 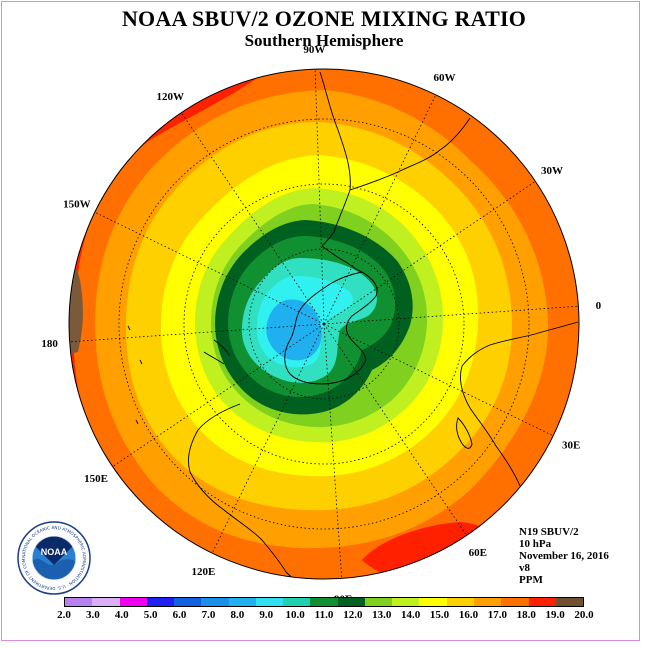 What do you see at coordinates (555, 615) in the screenshot?
I see `colorbar-tick-label: 19.0` at bounding box center [555, 615].